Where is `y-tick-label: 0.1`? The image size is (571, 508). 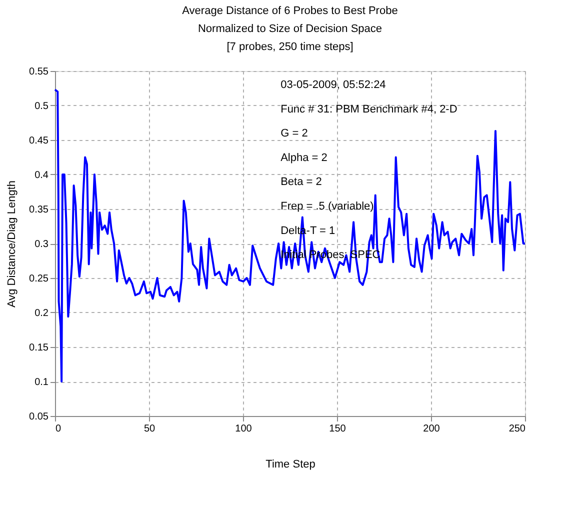
y-tick-label: 0.1 is located at coordinates (41, 382).